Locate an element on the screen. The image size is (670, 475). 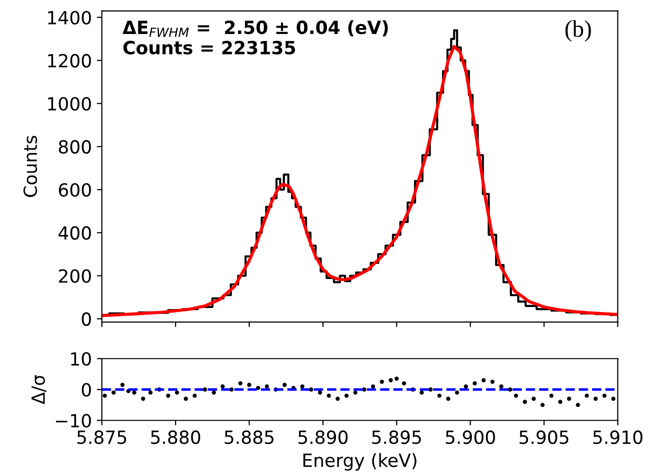
x-tick-label: 5.900 is located at coordinates (470, 437).